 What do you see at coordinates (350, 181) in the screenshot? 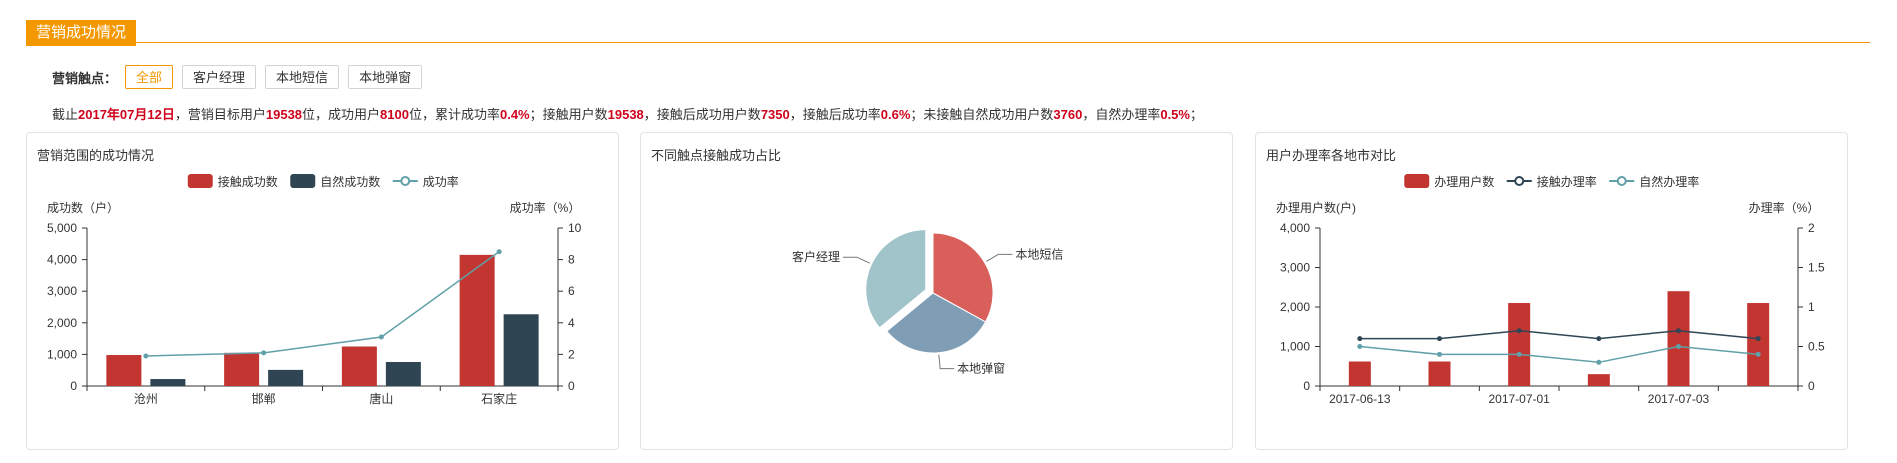
I see `legend-label: 自然成功数` at bounding box center [350, 181].